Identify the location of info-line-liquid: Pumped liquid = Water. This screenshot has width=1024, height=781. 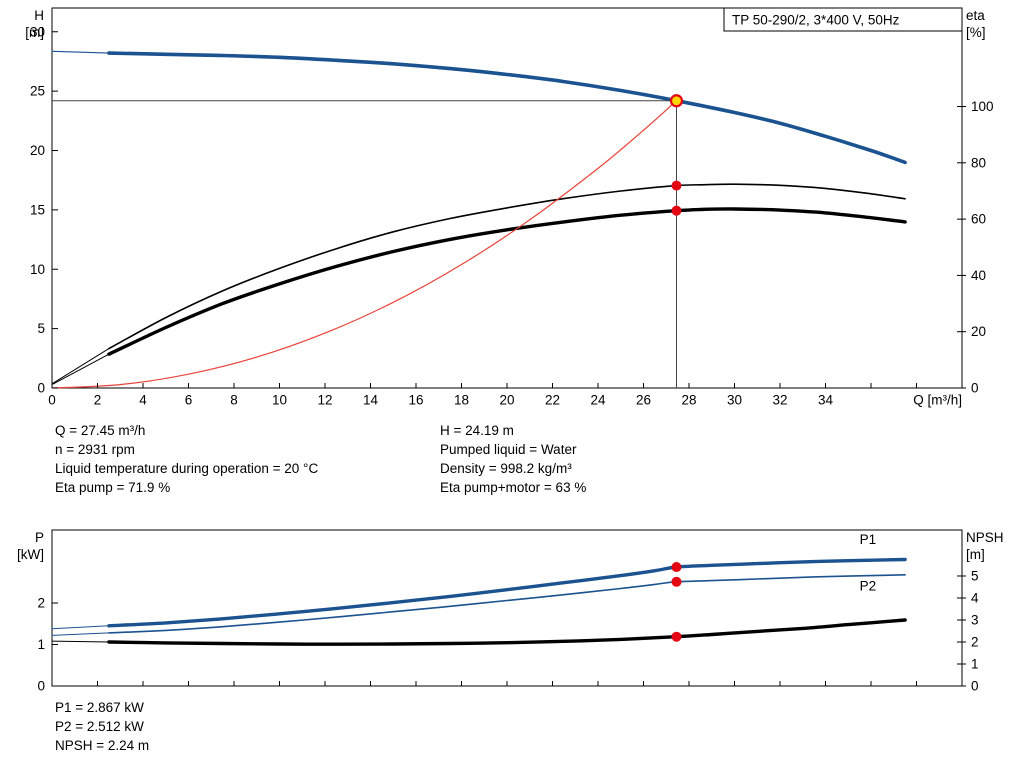
(508, 449).